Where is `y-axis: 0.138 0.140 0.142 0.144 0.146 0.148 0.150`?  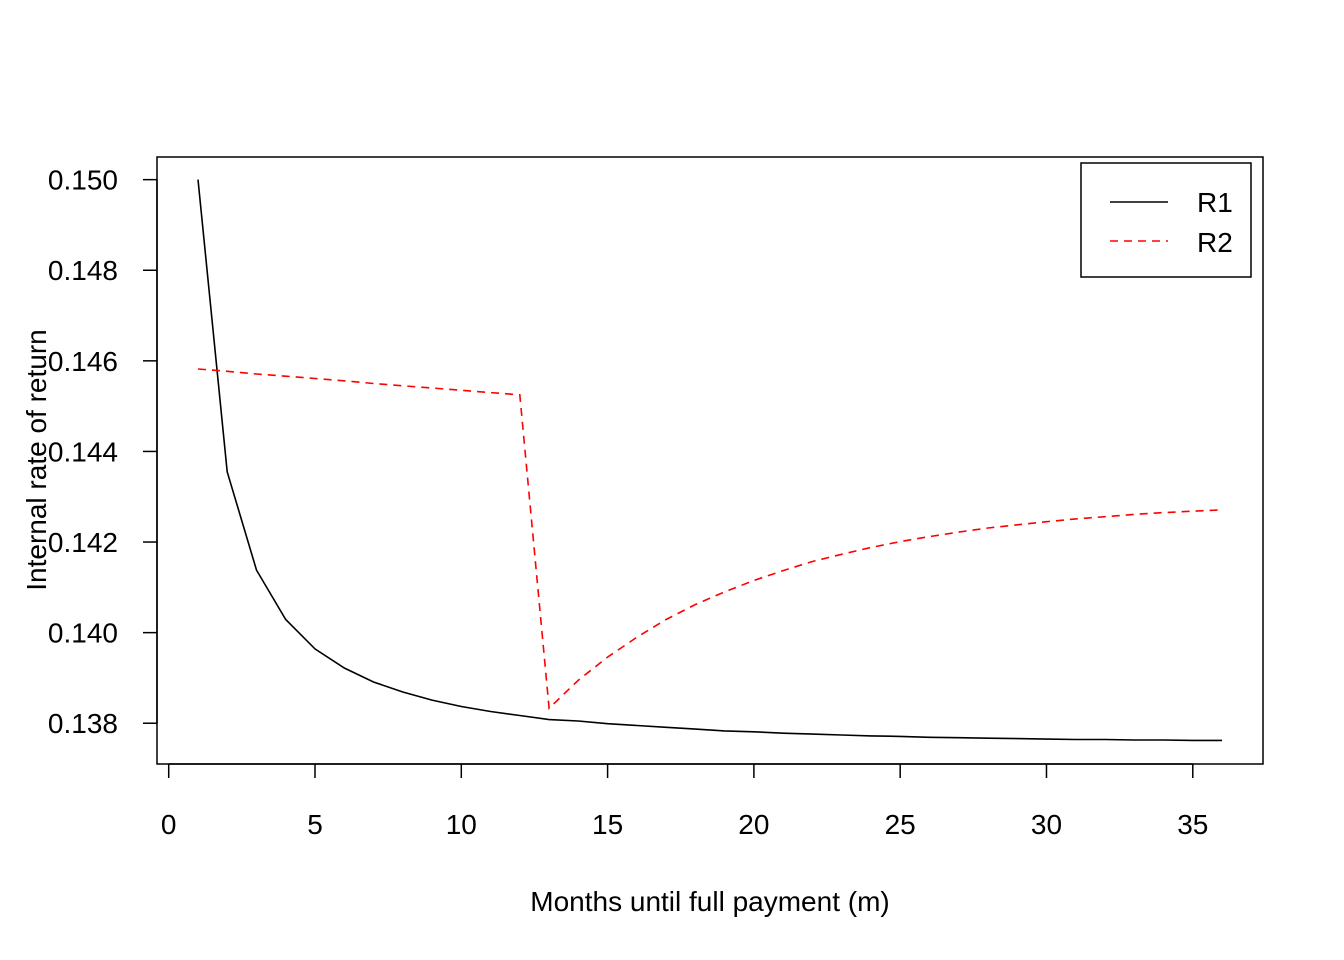 y-axis: 0.138 0.140 0.142 0.144 0.146 0.148 0.150 is located at coordinates (103, 452).